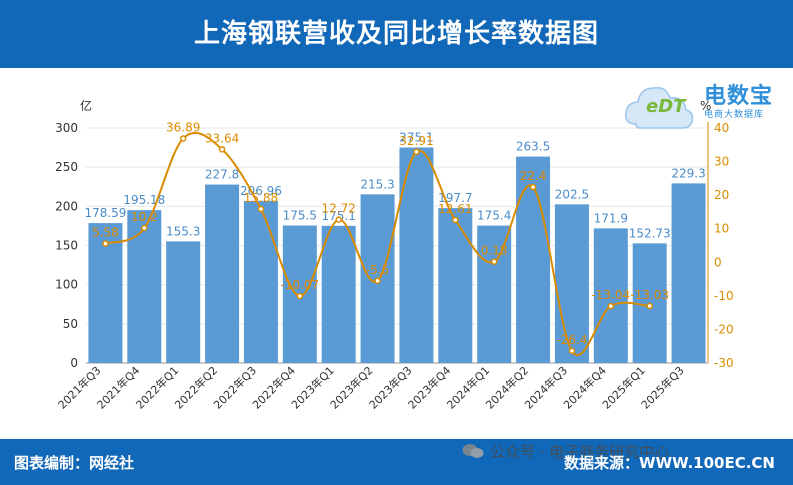 The image size is (793, 485). I want to click on footer-compiler: 图表编制：网经社, so click(74, 463).